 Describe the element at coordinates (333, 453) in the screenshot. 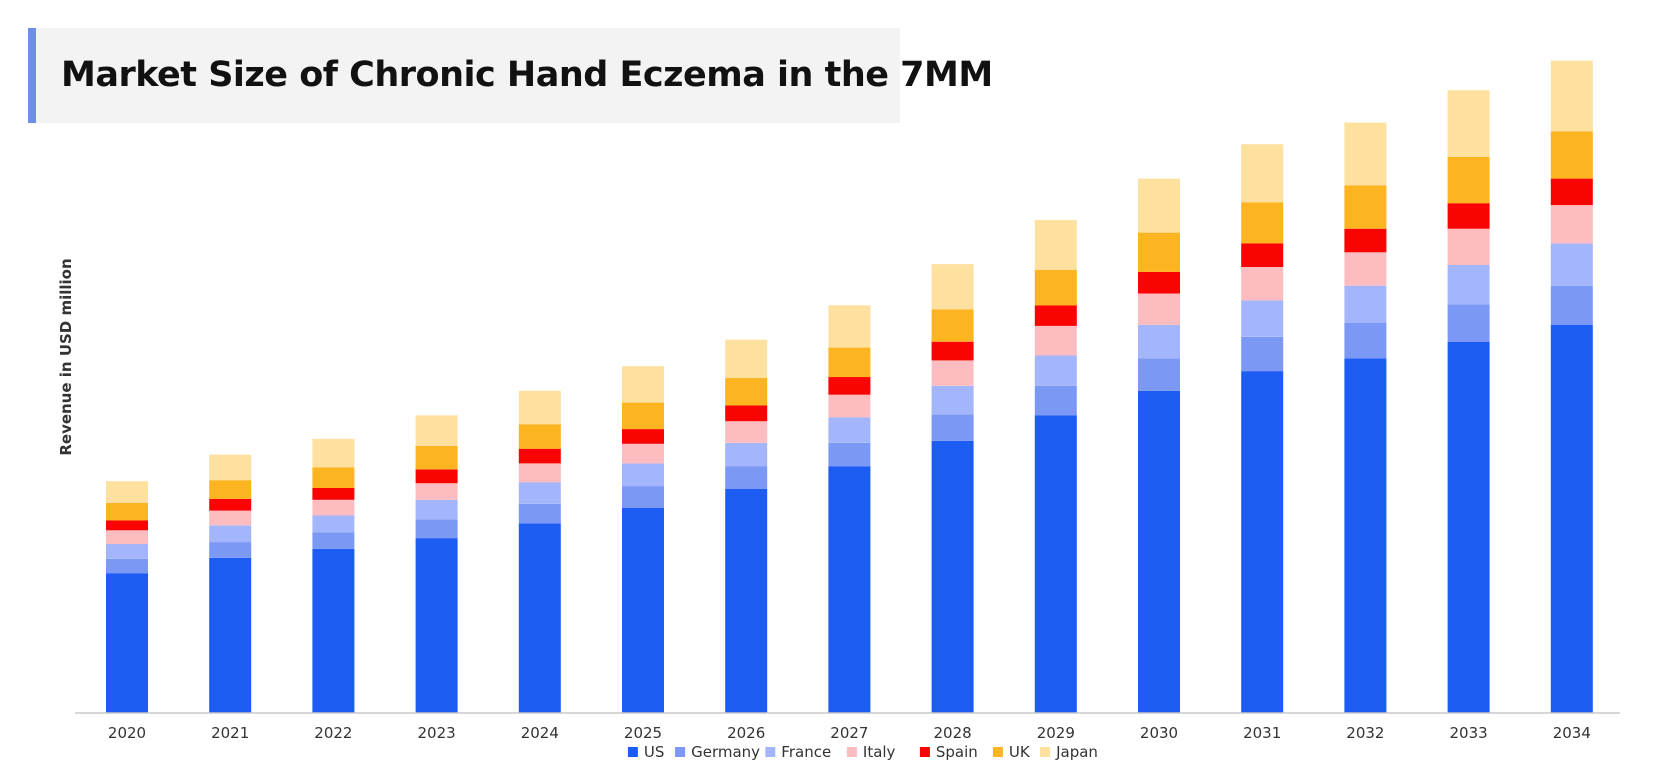

I see `bar-japan-2022` at that location.